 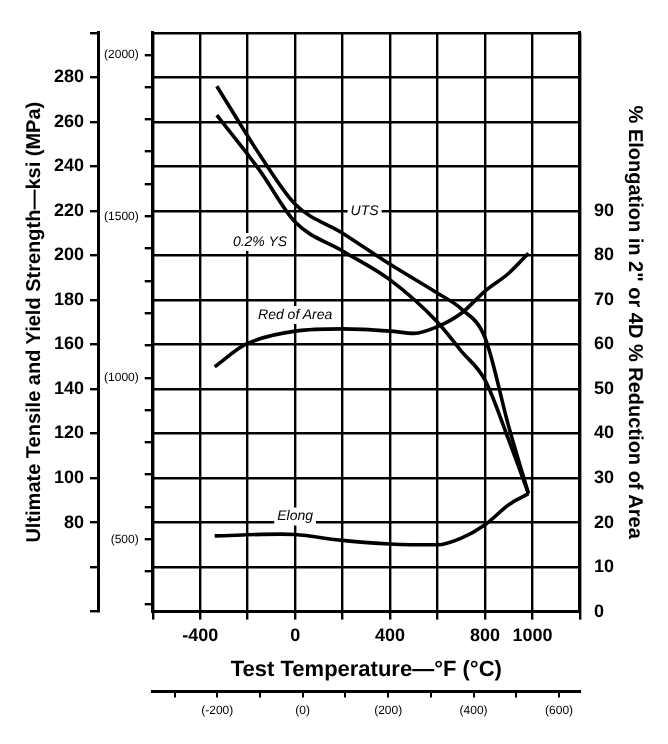 What do you see at coordinates (69, 343) in the screenshot?
I see `y-tick-label: 160` at bounding box center [69, 343].